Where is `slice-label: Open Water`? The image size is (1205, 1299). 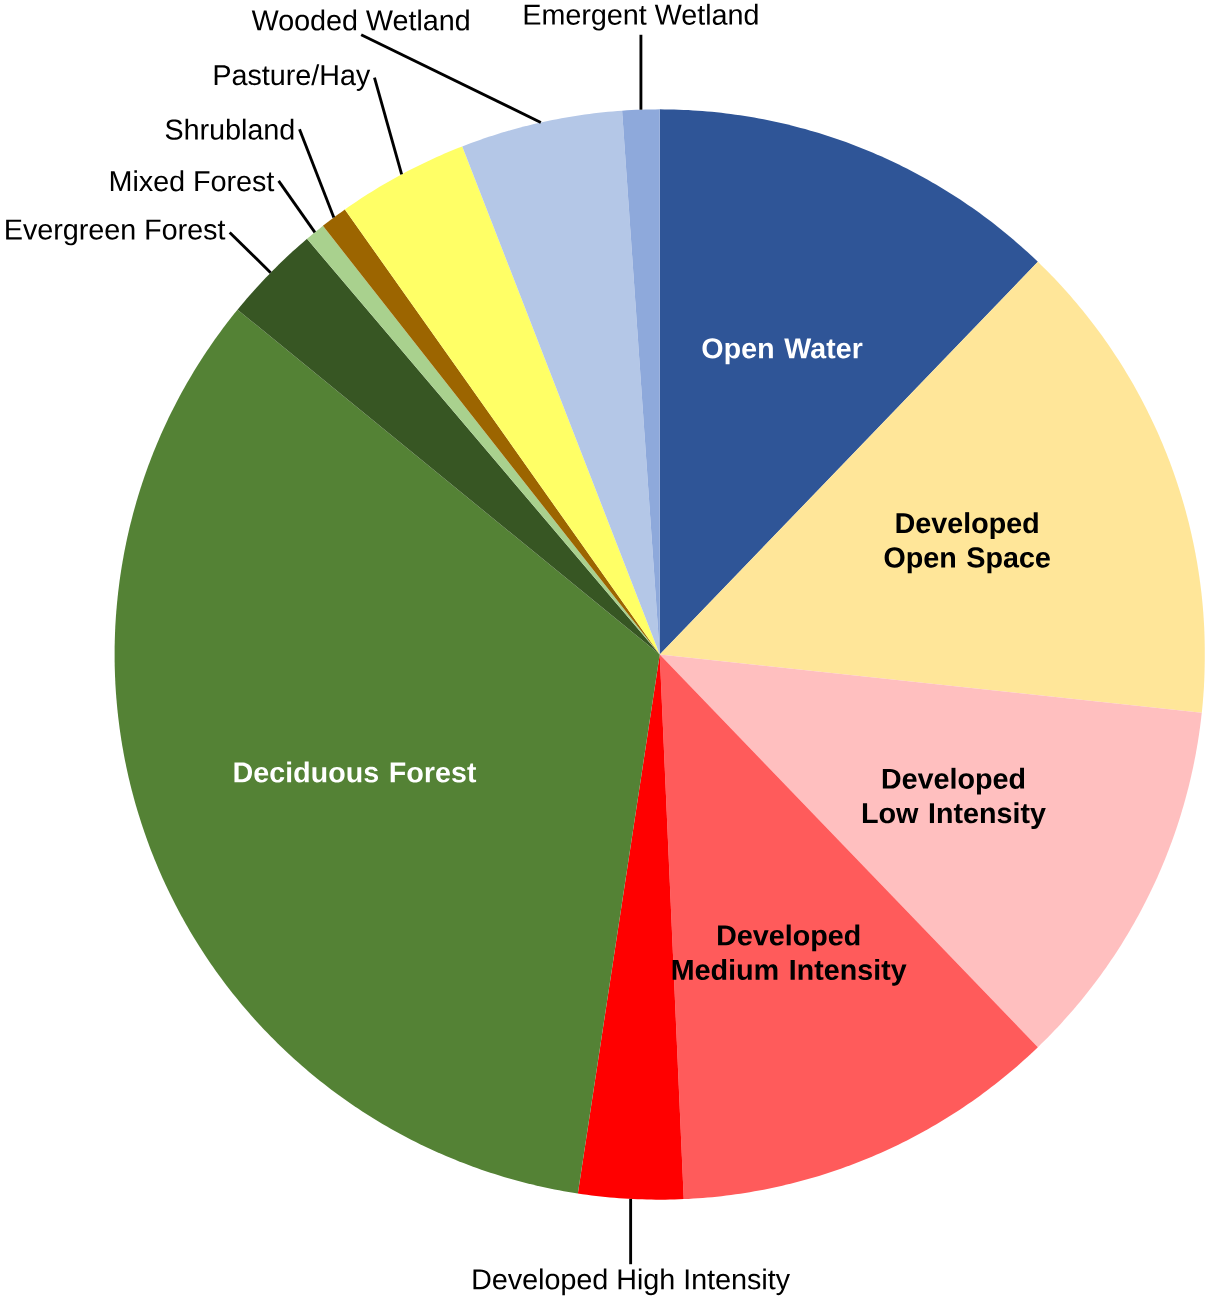
slice-label: Open Water is located at coordinates (782, 351).